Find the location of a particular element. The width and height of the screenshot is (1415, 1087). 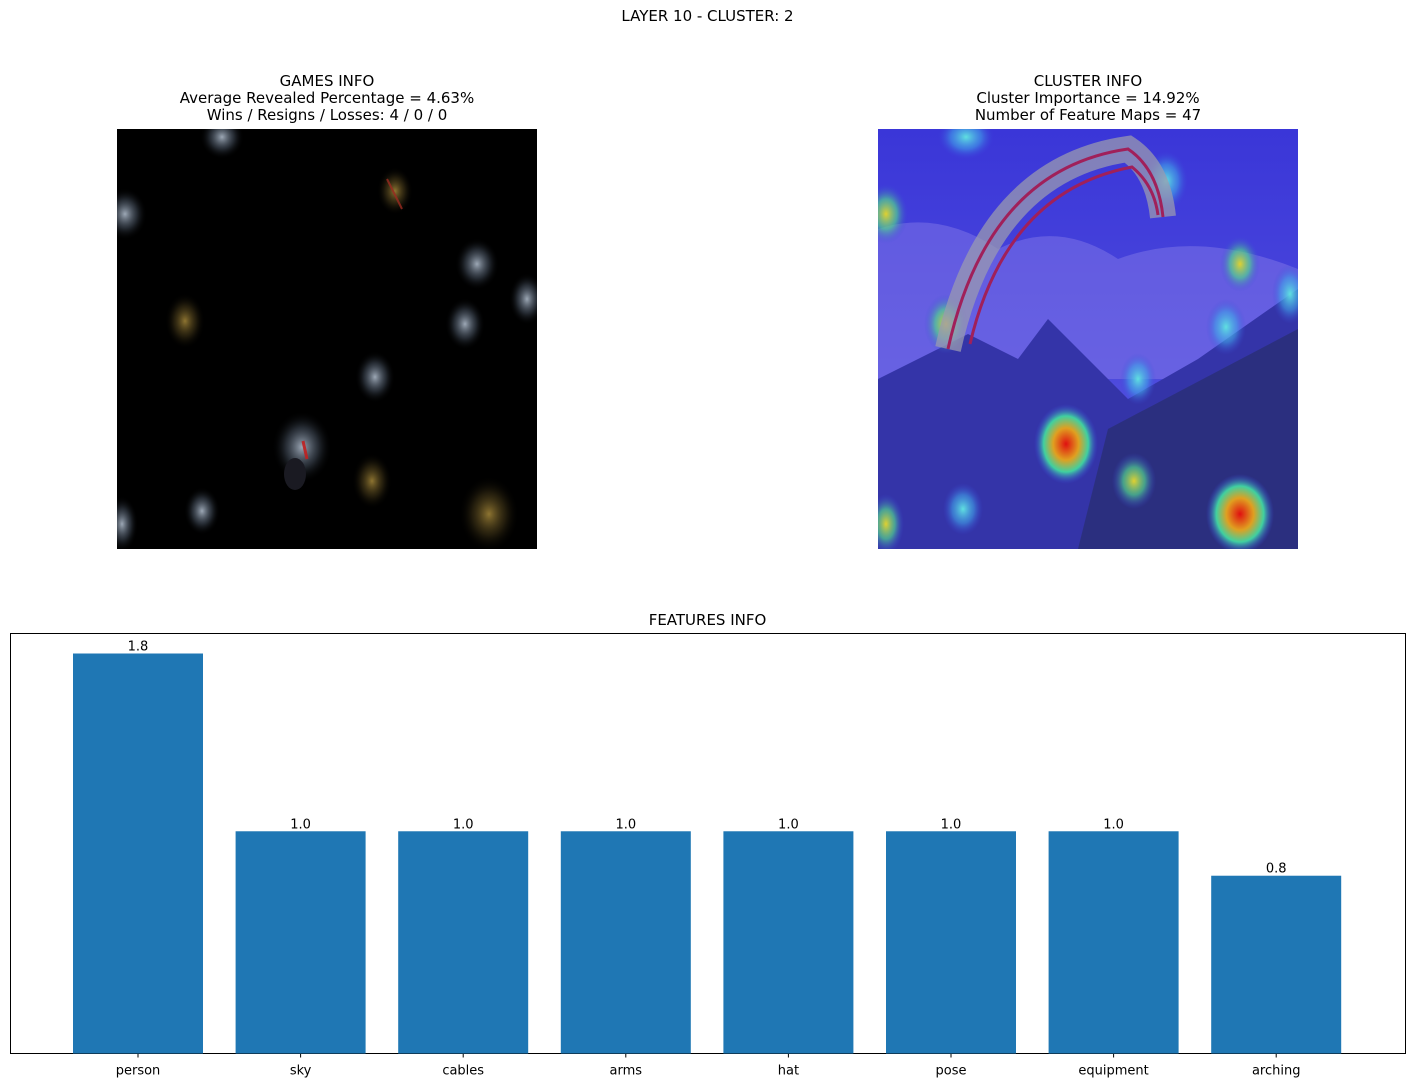

figure-title: LAYER 10 - CLUSTER: 2 is located at coordinates (707, 16).